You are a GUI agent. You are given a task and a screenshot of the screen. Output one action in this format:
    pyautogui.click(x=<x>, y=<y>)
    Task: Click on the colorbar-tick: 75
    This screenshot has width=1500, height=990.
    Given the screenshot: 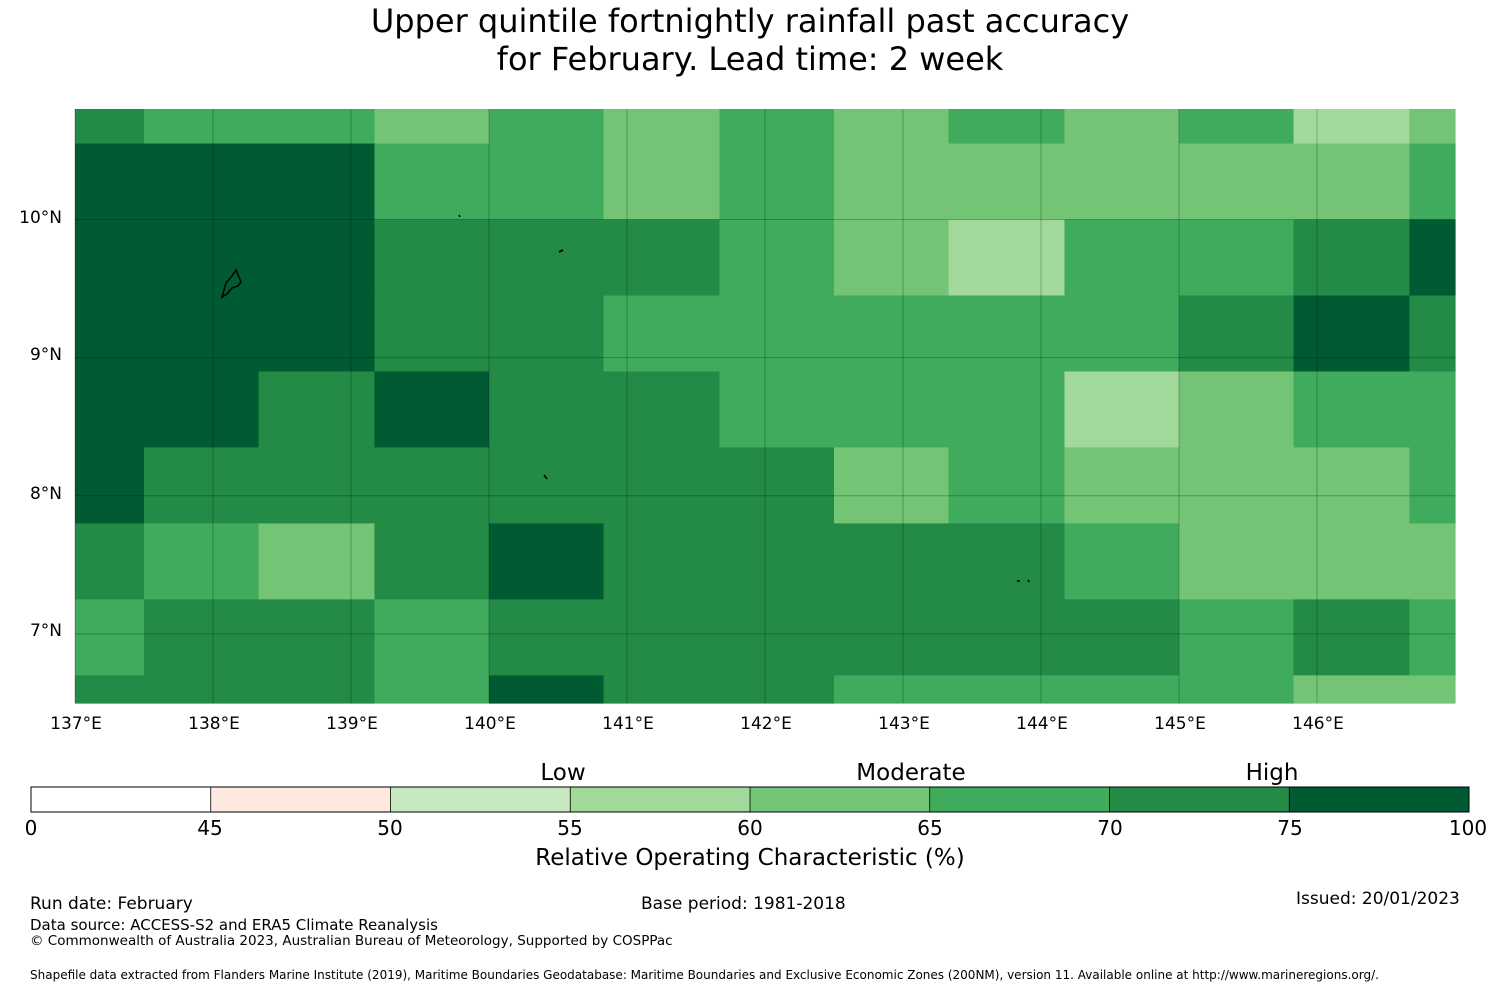 What is the action you would take?
    pyautogui.click(x=1290, y=828)
    